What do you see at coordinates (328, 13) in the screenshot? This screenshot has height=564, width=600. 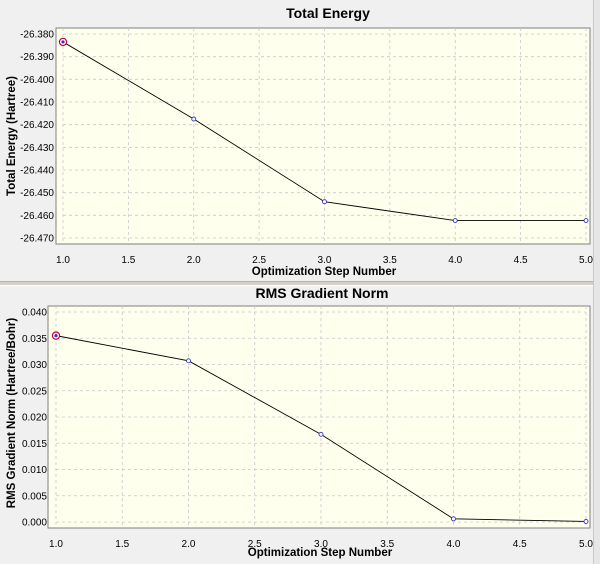 I see `chart-title: Total Energy` at bounding box center [328, 13].